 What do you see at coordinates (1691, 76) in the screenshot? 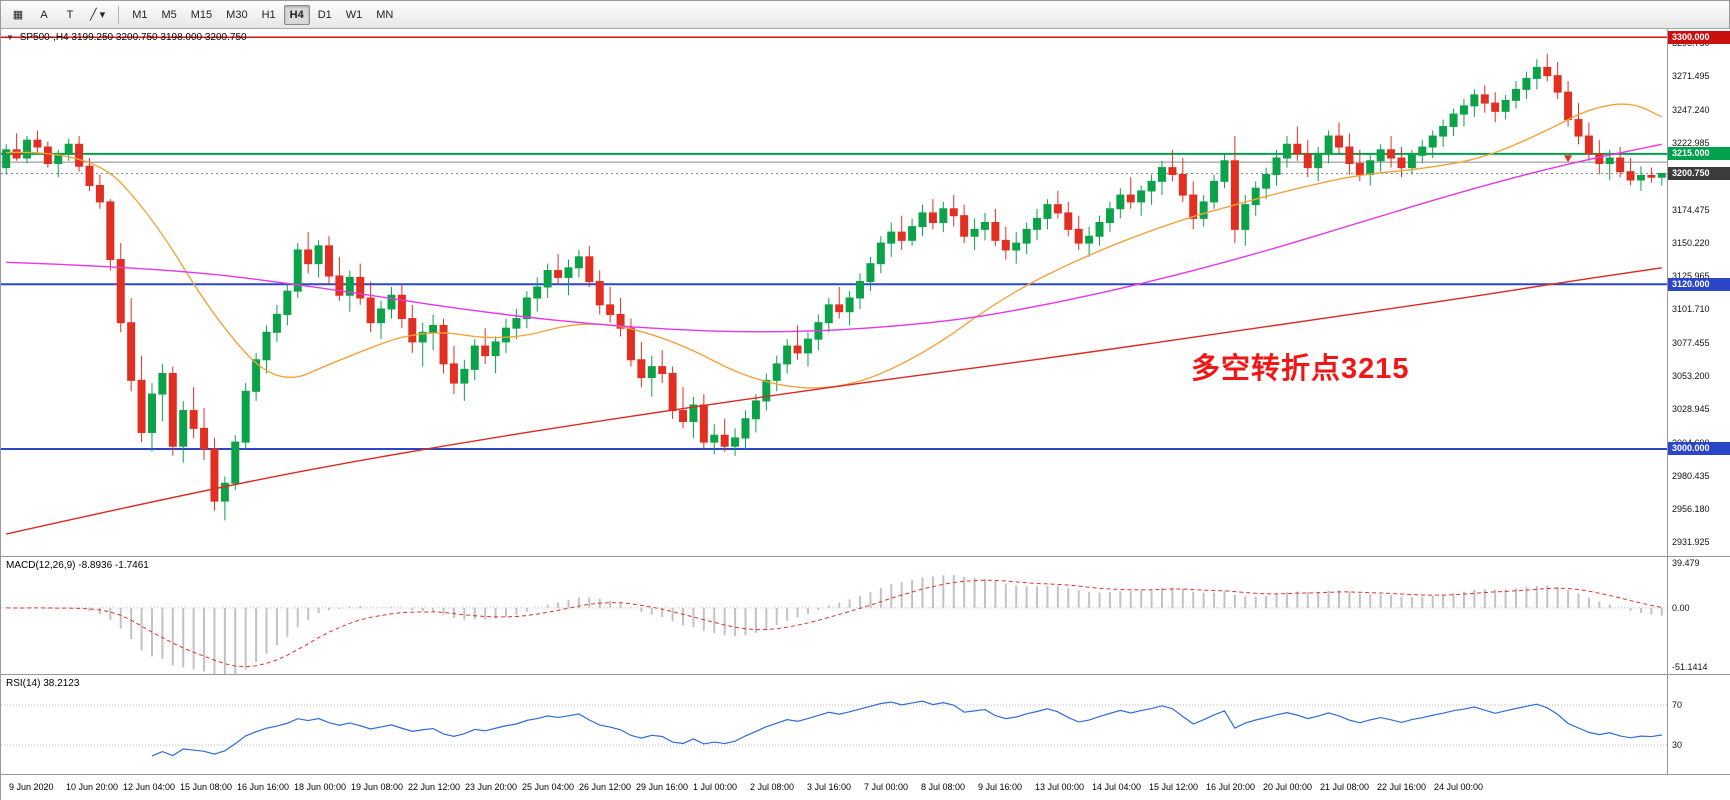
I see `price-tick-label: 3271.495` at bounding box center [1691, 76].